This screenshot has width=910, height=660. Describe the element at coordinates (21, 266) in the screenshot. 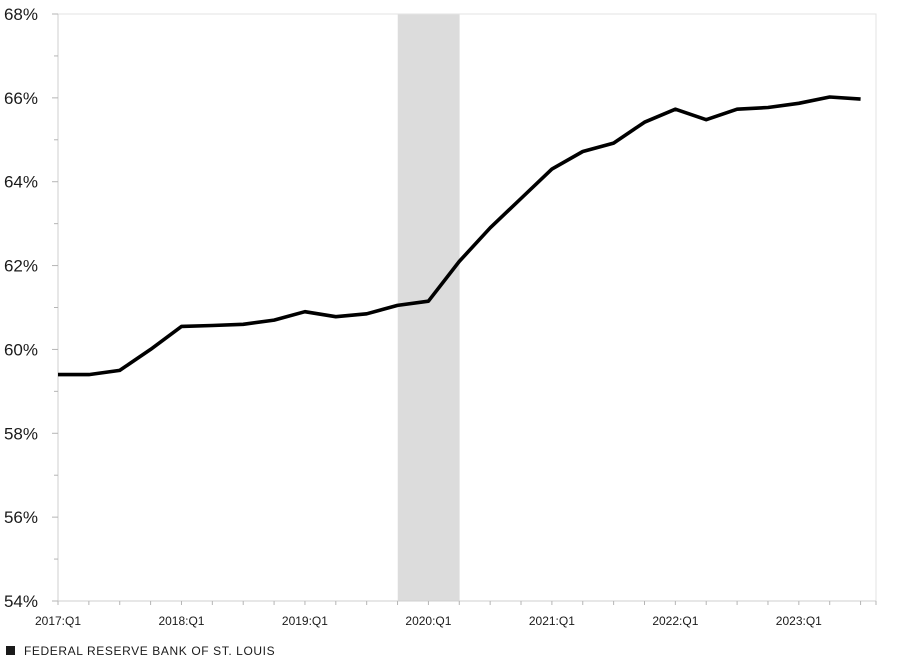

I see `y-tick-label: 62%` at that location.